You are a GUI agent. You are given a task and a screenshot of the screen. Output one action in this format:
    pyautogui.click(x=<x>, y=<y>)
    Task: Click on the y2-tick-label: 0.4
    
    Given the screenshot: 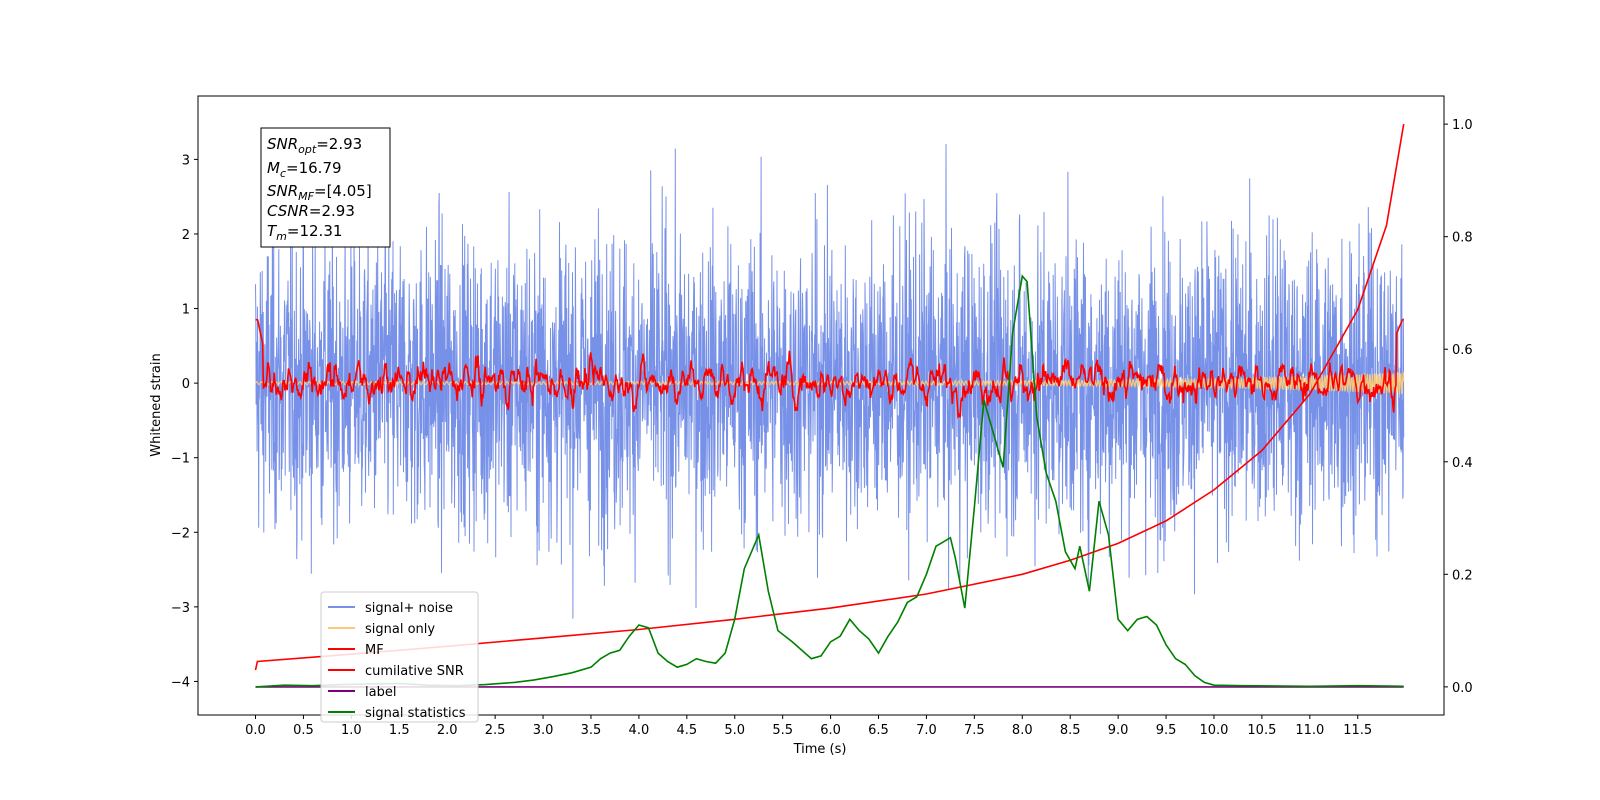 What is the action you would take?
    pyautogui.click(x=1462, y=463)
    